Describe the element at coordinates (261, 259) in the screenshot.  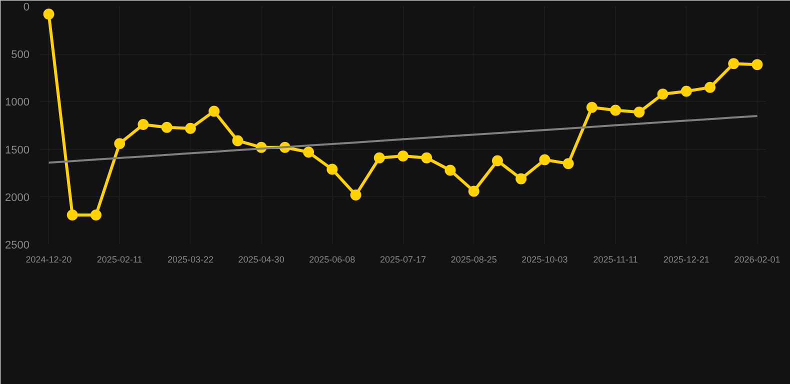
I see `x-tick-label: 2025-04-30` at that location.